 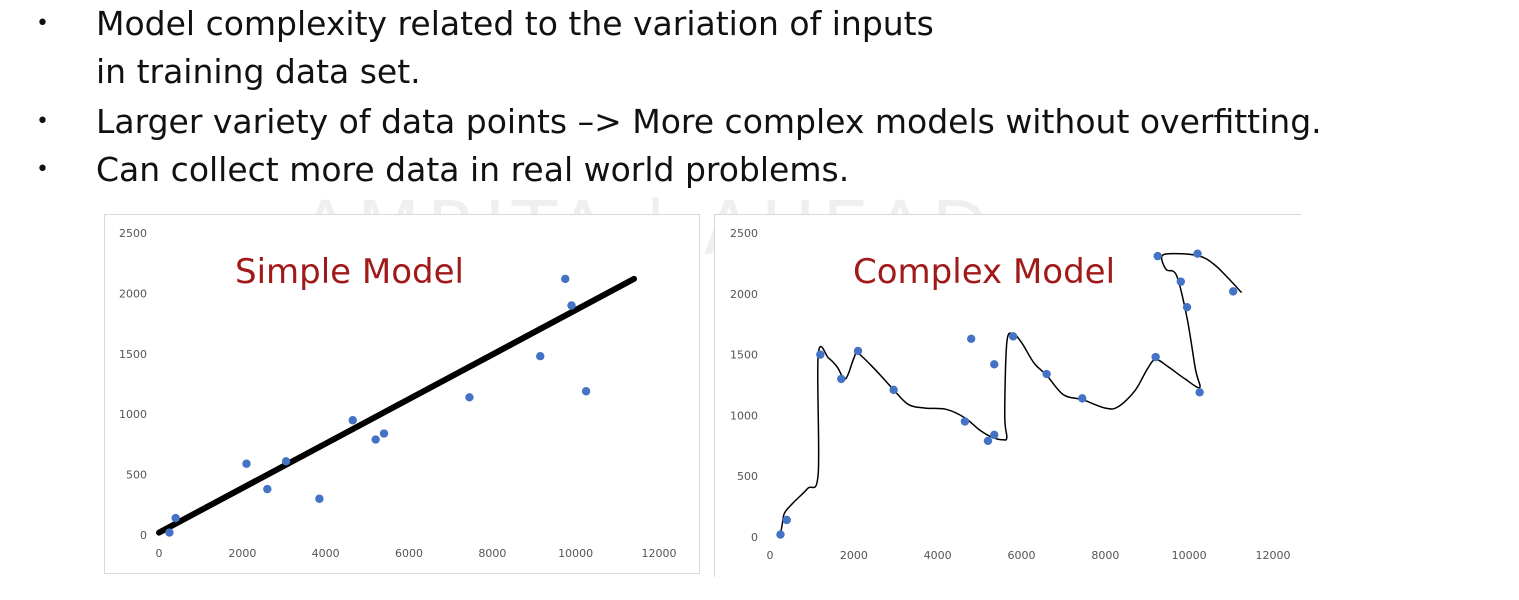 I want to click on chart-title: Complex Model, so click(x=984, y=272).